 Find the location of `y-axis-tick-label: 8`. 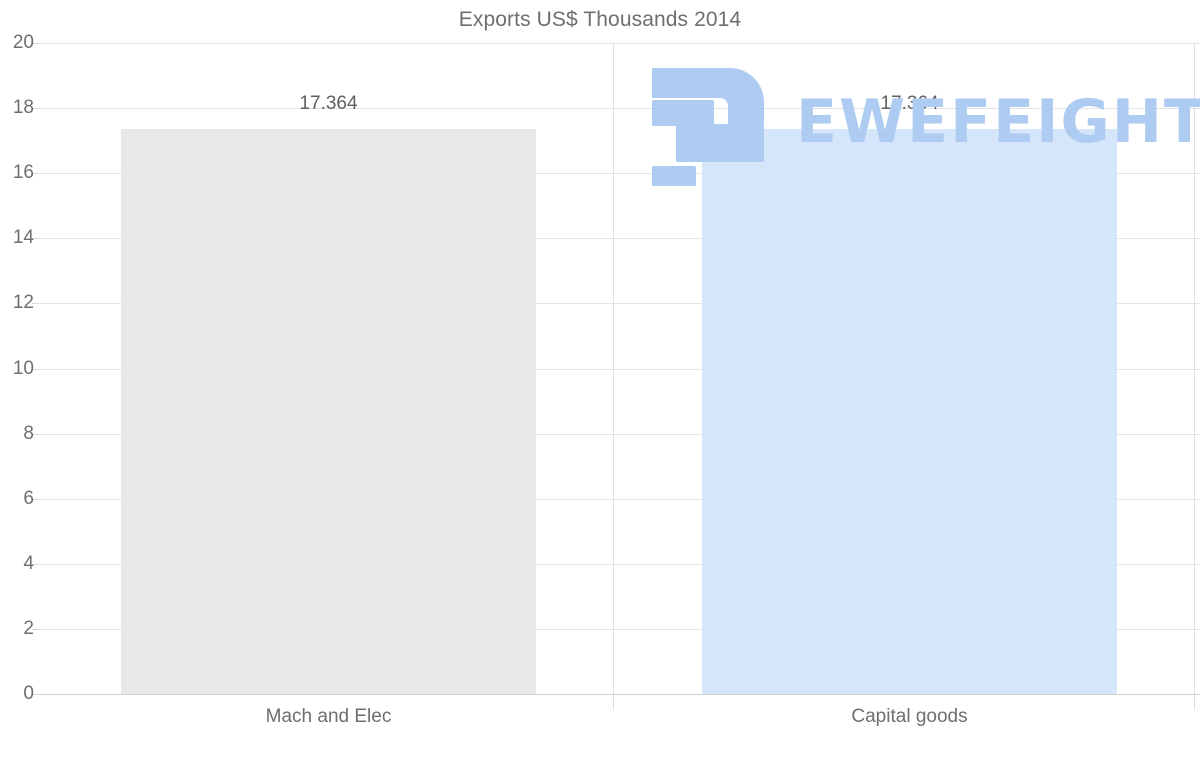

y-axis-tick-label: 8 is located at coordinates (28, 433).